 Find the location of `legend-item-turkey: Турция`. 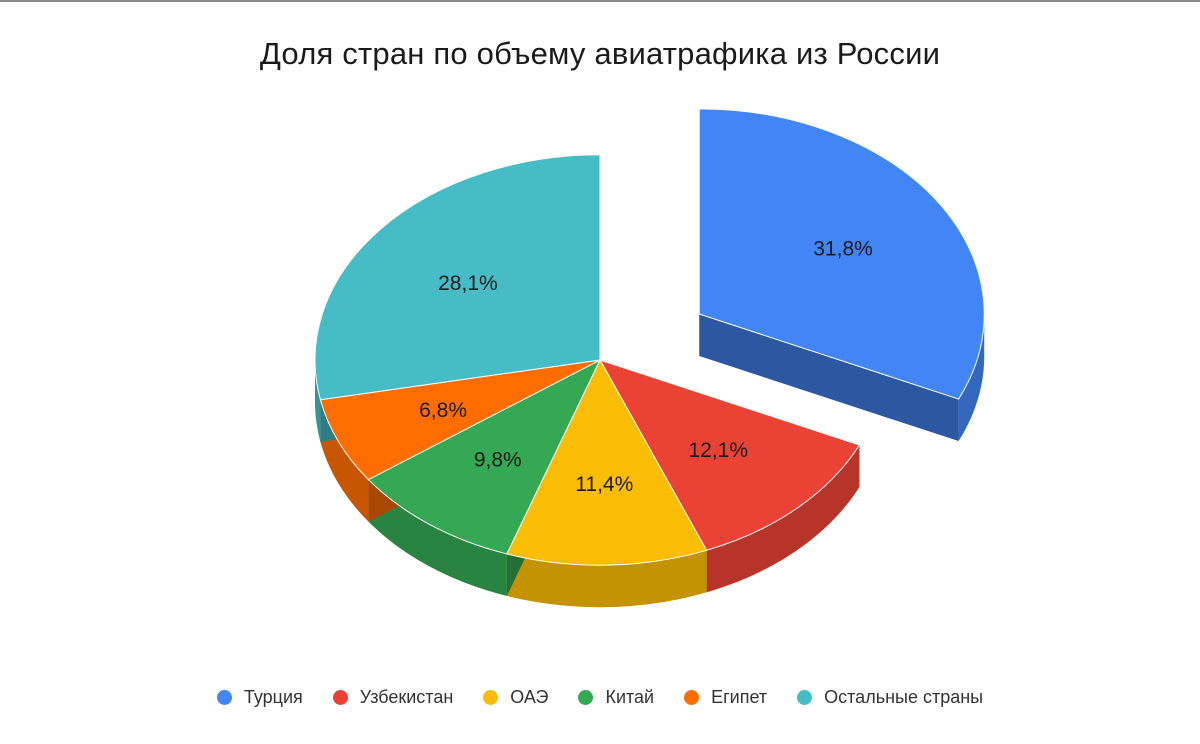

legend-item-turkey: Турция is located at coordinates (259, 697).